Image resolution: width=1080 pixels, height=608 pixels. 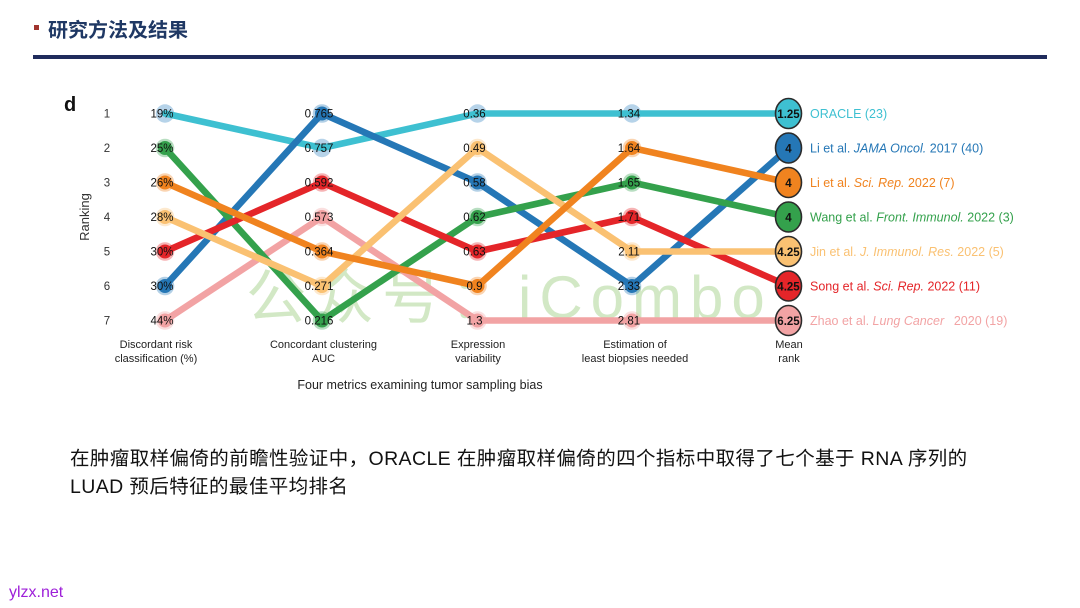 I want to click on svg-text: 1.65, so click(x=629, y=184).